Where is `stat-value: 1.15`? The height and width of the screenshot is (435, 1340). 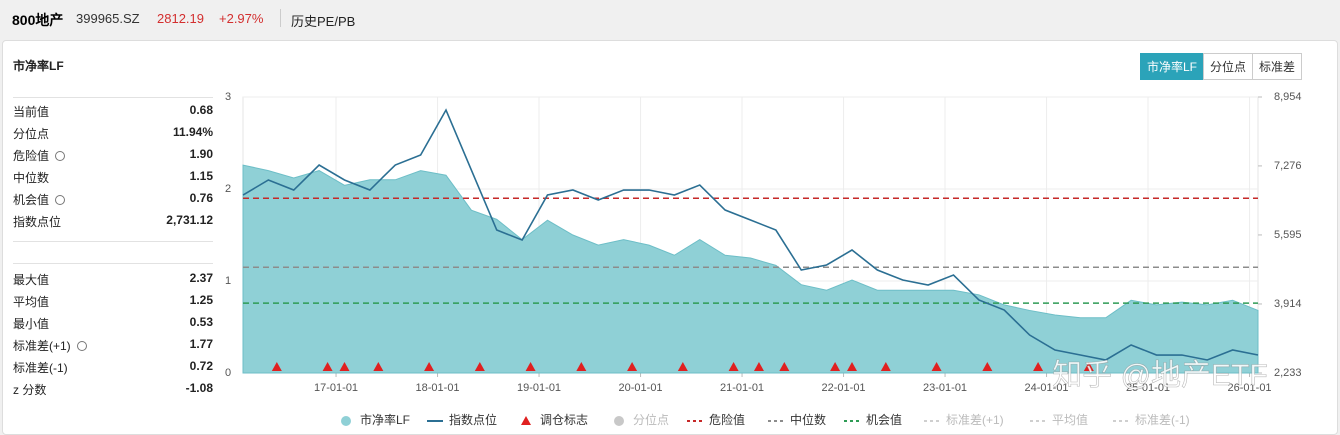 stat-value: 1.15 is located at coordinates (201, 176).